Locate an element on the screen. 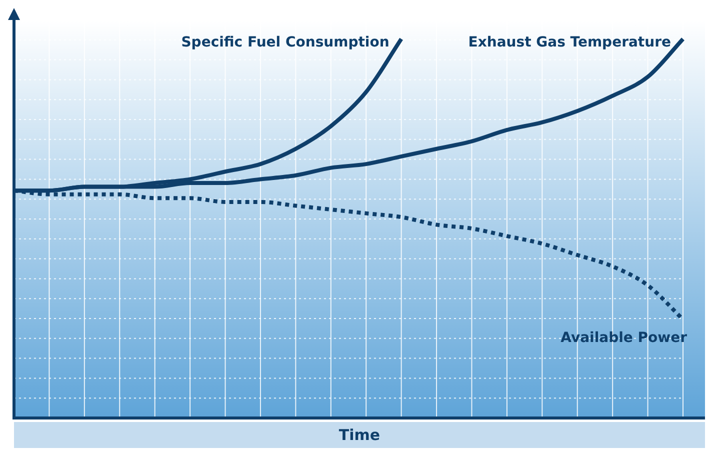  series-label: Exhaust Gas Temperature is located at coordinates (569, 42).